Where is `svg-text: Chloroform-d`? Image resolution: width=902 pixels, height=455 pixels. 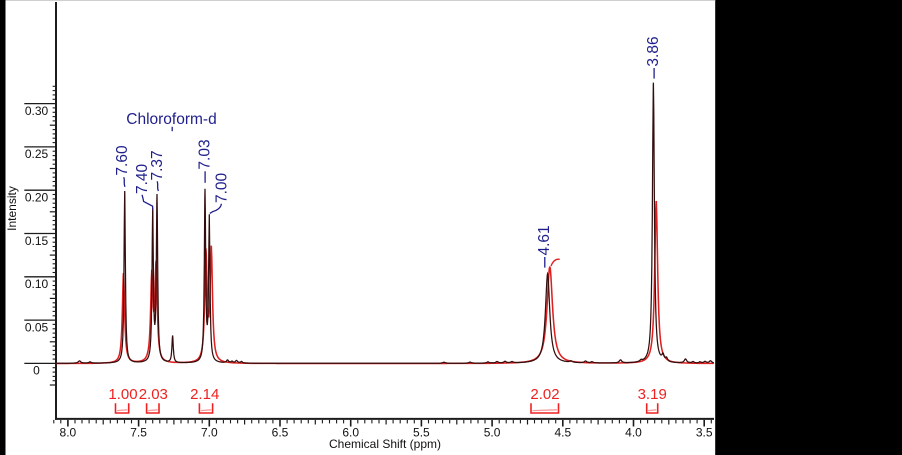
svg-text: Chloroform-d is located at coordinates (171, 119).